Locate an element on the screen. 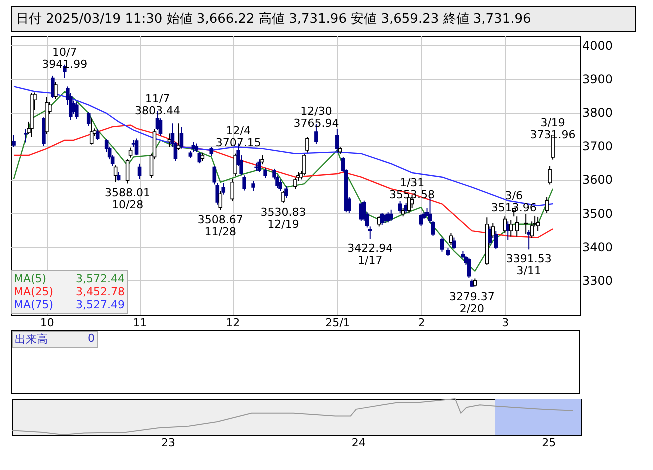 Image resolution: width=653 pixels, height=470 pixels. x-tick-label: 25 is located at coordinates (549, 443).